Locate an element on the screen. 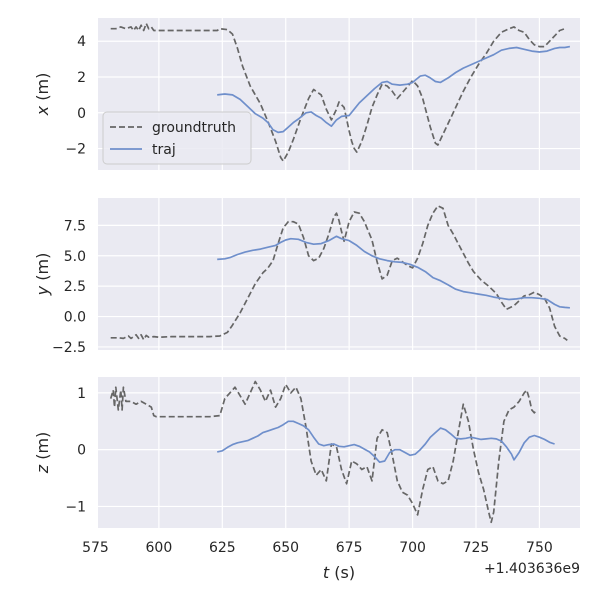  legend-box is located at coordinates (177, 138).